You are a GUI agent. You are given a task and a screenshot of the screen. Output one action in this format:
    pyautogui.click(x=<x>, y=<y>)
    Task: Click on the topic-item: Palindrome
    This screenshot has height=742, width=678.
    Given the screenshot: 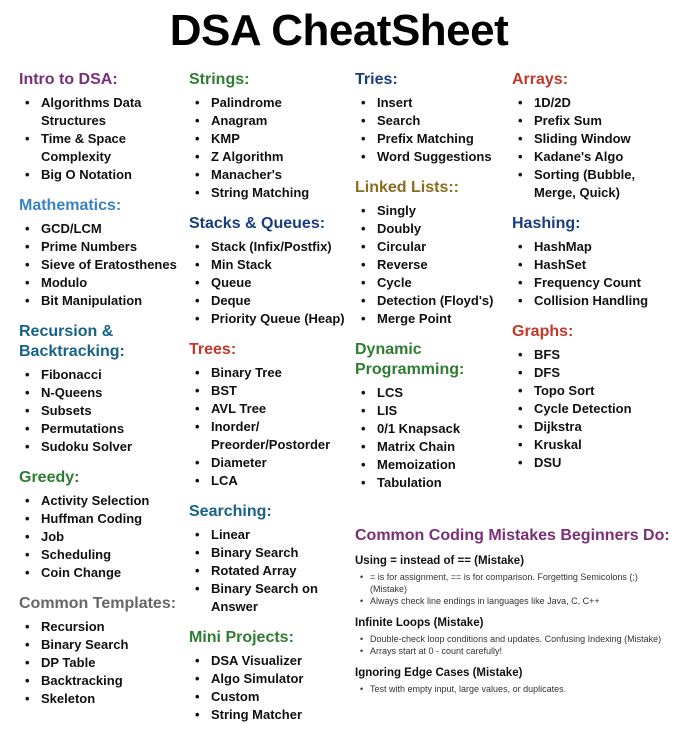 What is the action you would take?
    pyautogui.click(x=271, y=103)
    